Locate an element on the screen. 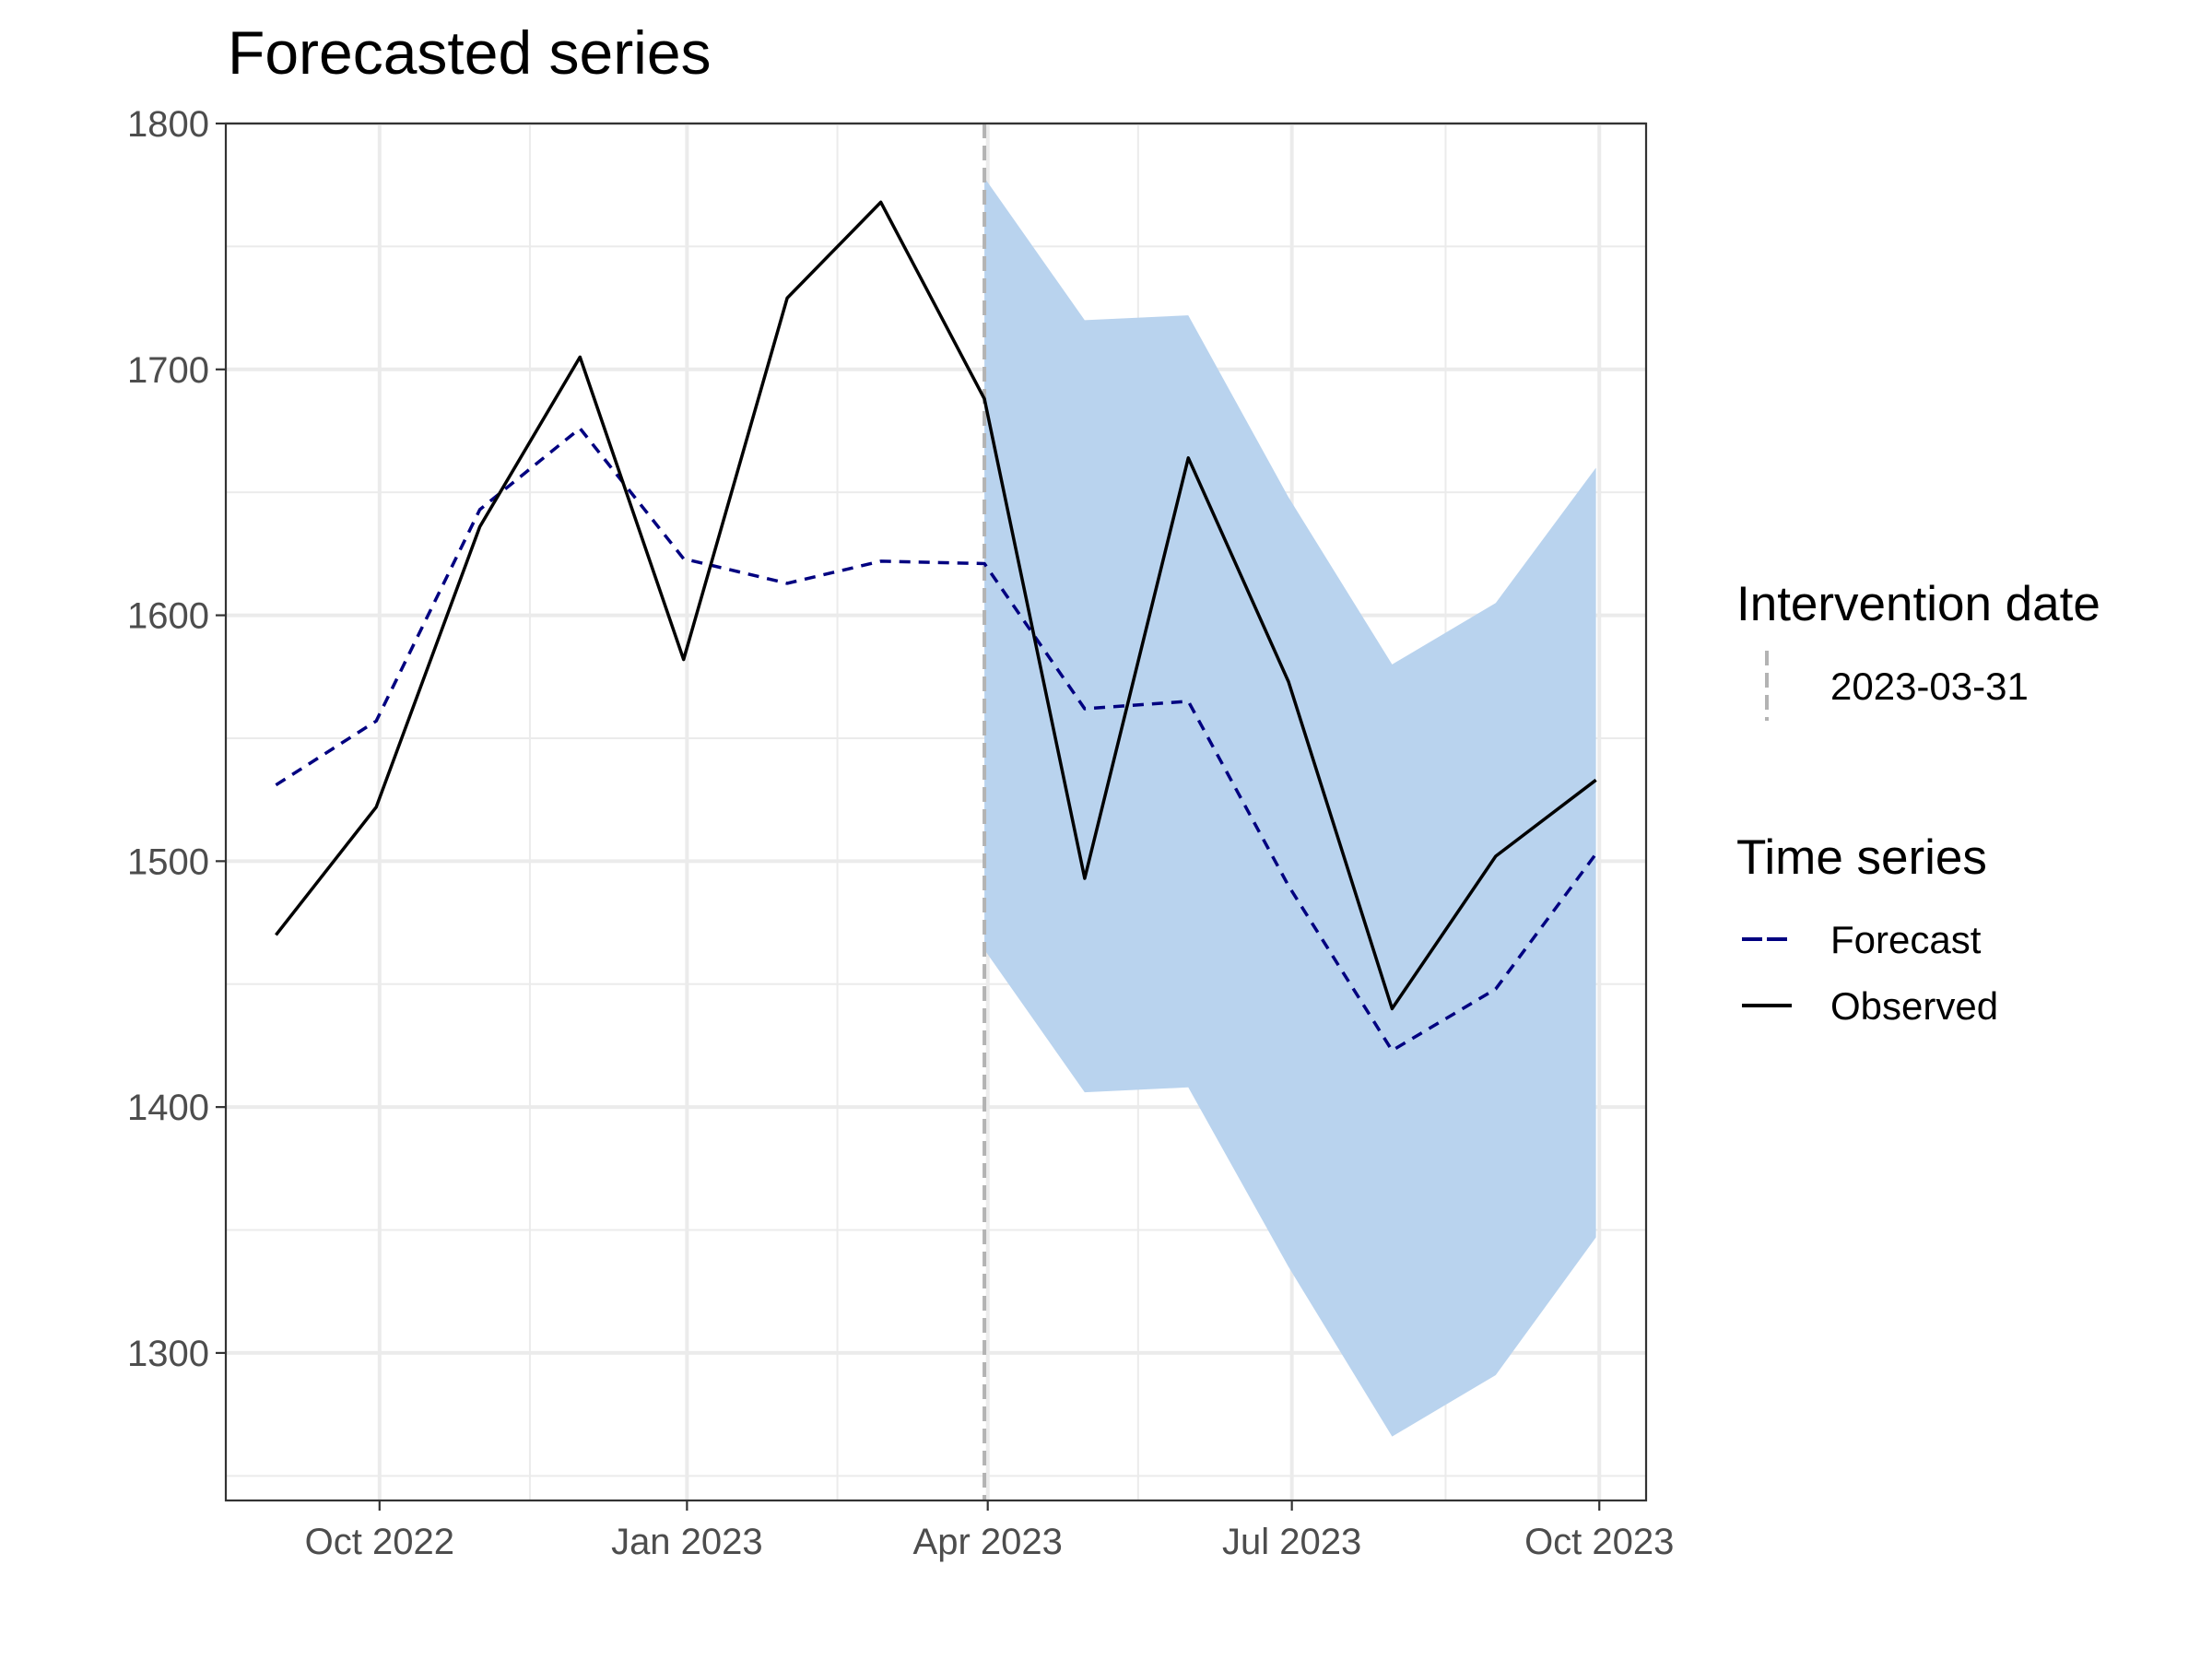 The image size is (2212, 1659). x-tick-label: Oct 2023 is located at coordinates (1599, 1542).